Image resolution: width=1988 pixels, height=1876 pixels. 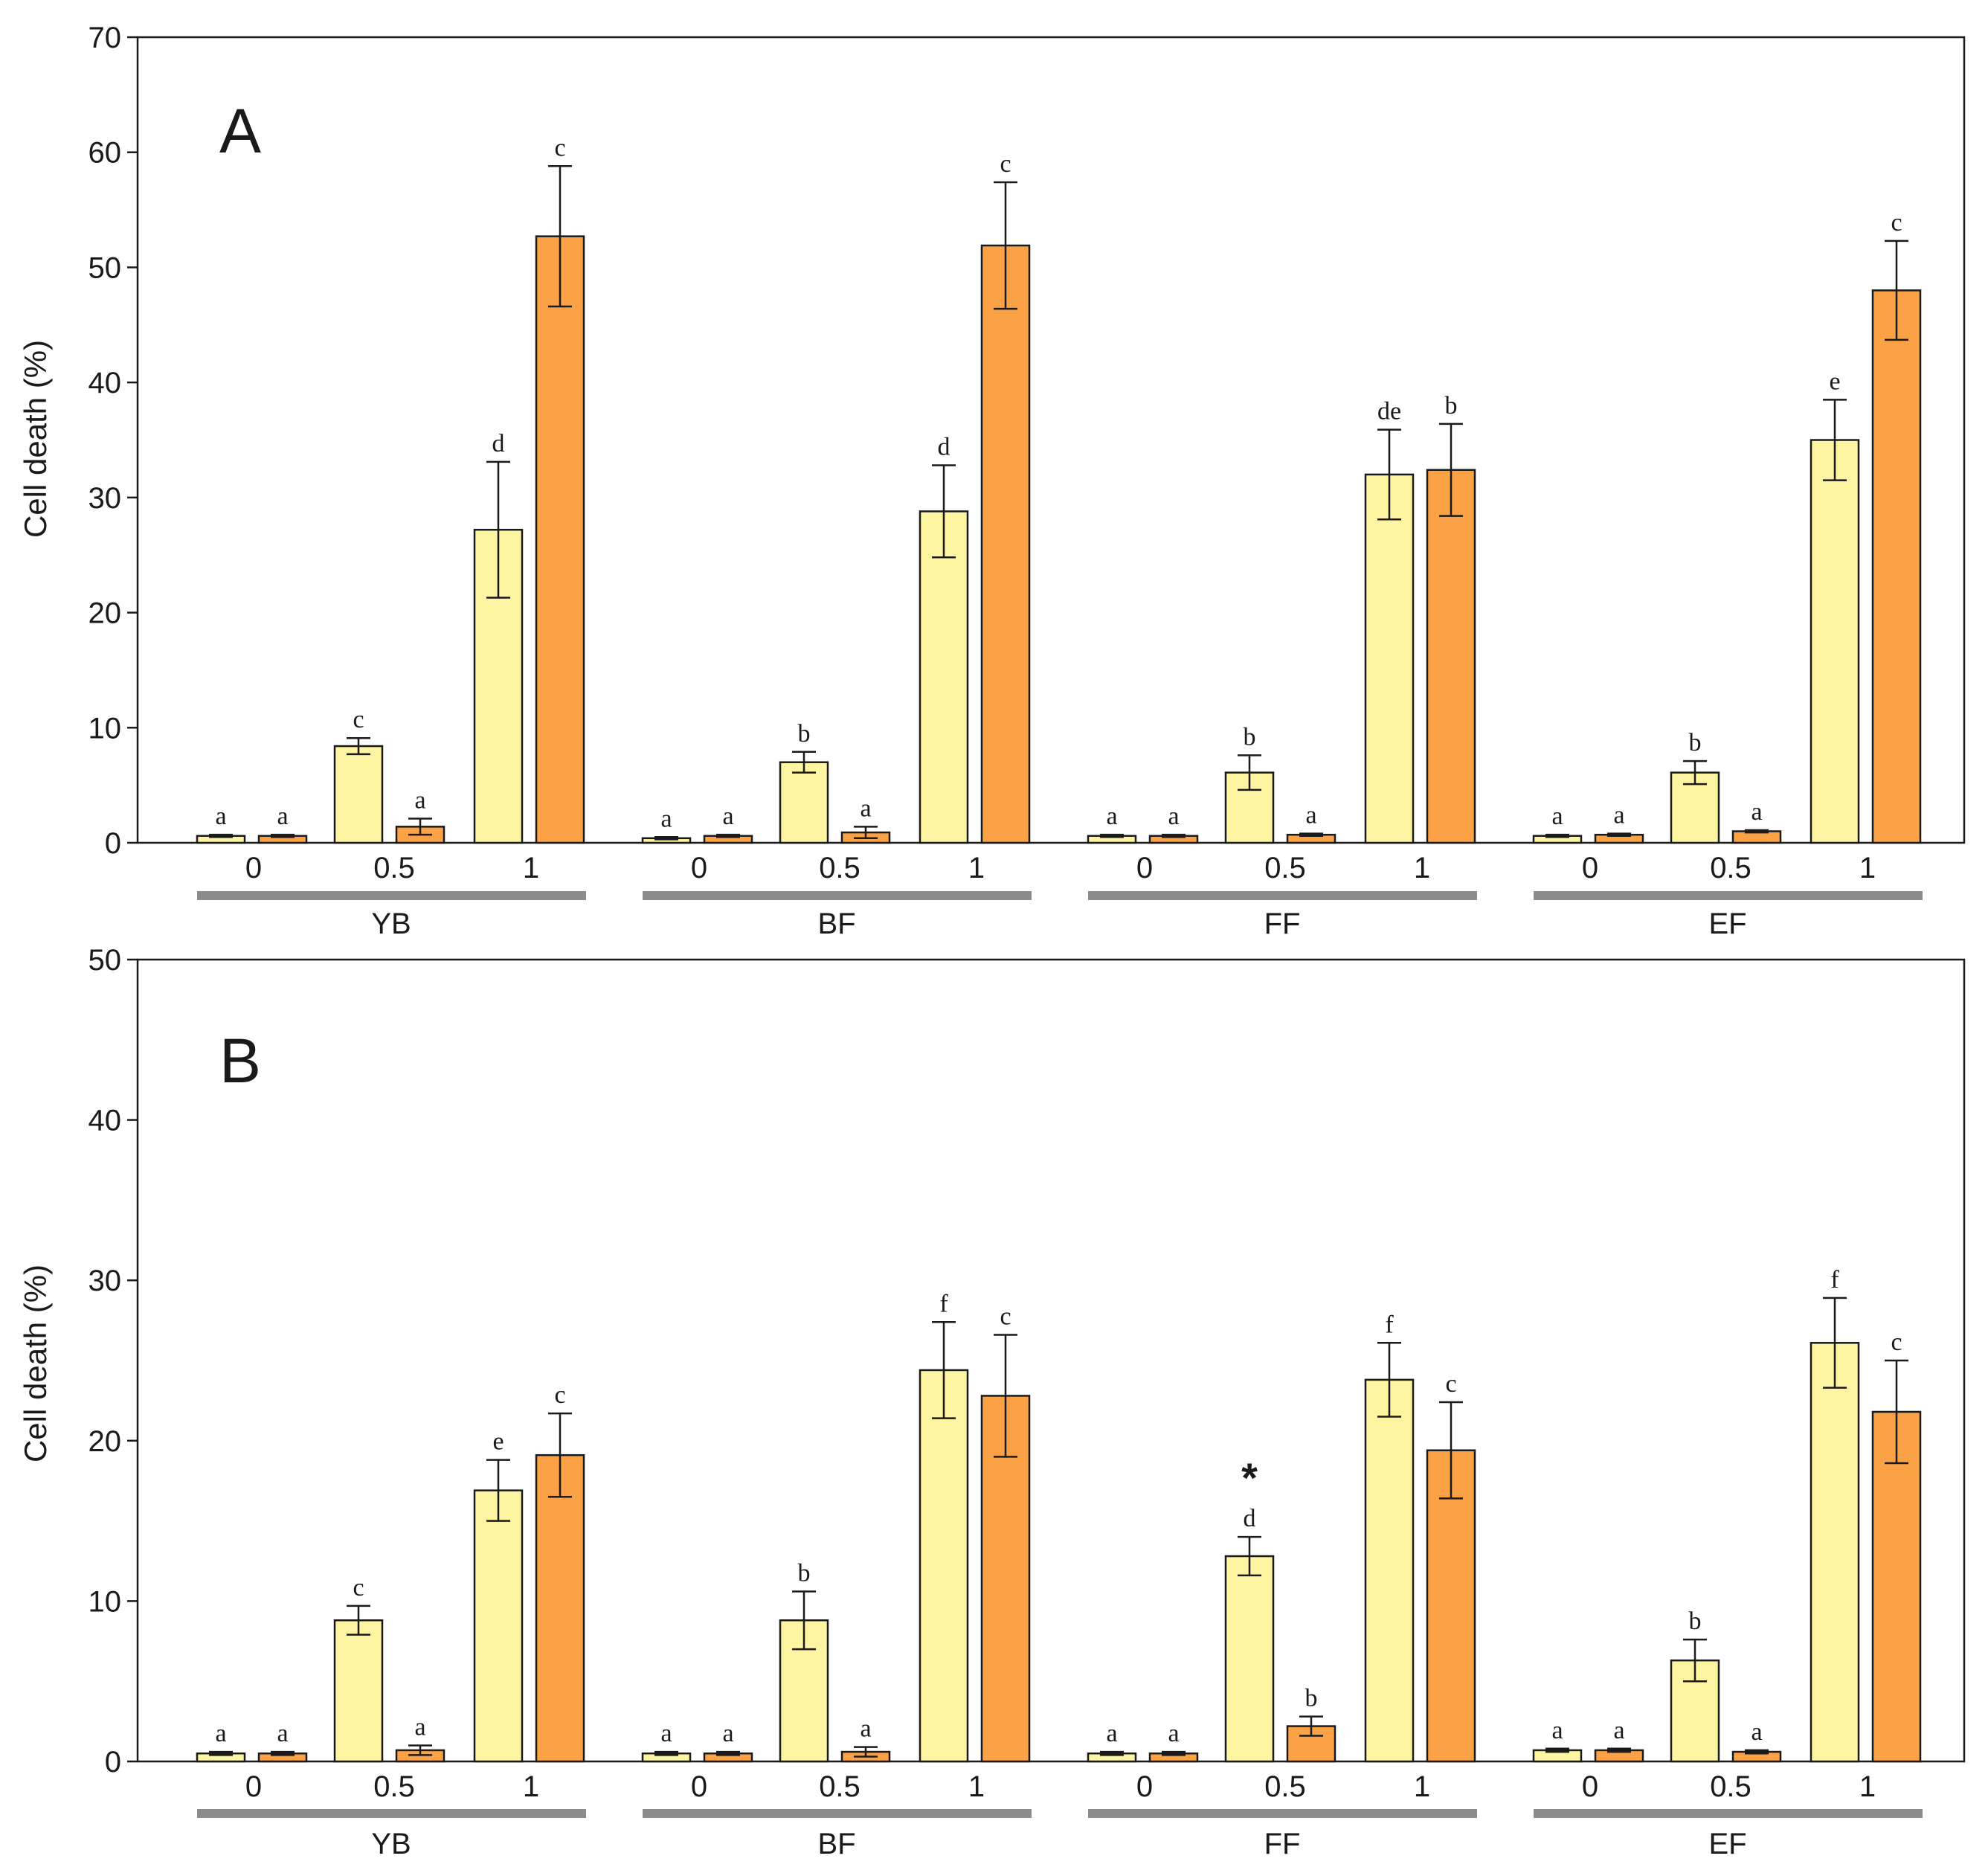 What do you see at coordinates (498, 1626) in the screenshot?
I see `bar-yb-dose-2-s1` at bounding box center [498, 1626].